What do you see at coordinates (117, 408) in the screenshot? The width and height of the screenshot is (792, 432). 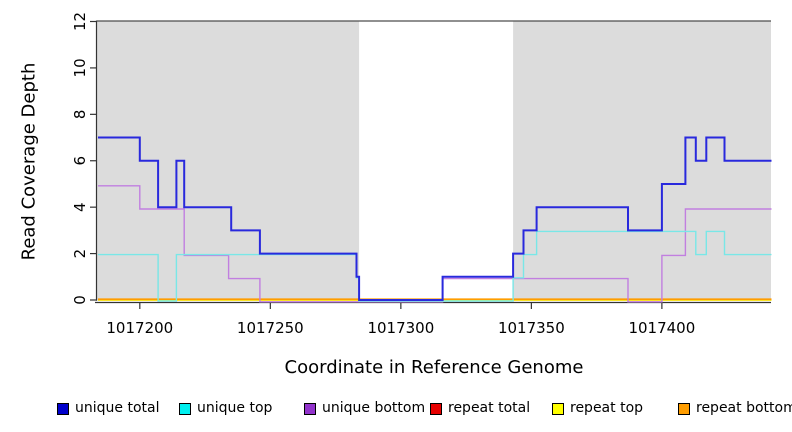 I see `legend-label: unique total` at bounding box center [117, 408].